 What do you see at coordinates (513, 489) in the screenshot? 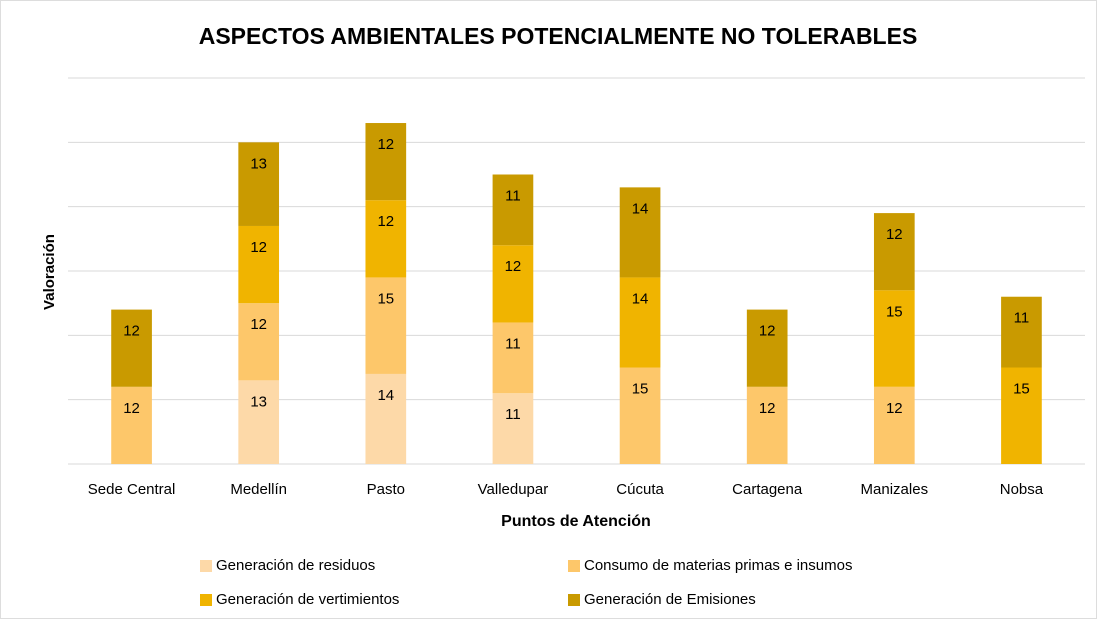
I see `x-tick-label: Valledupar` at bounding box center [513, 489].